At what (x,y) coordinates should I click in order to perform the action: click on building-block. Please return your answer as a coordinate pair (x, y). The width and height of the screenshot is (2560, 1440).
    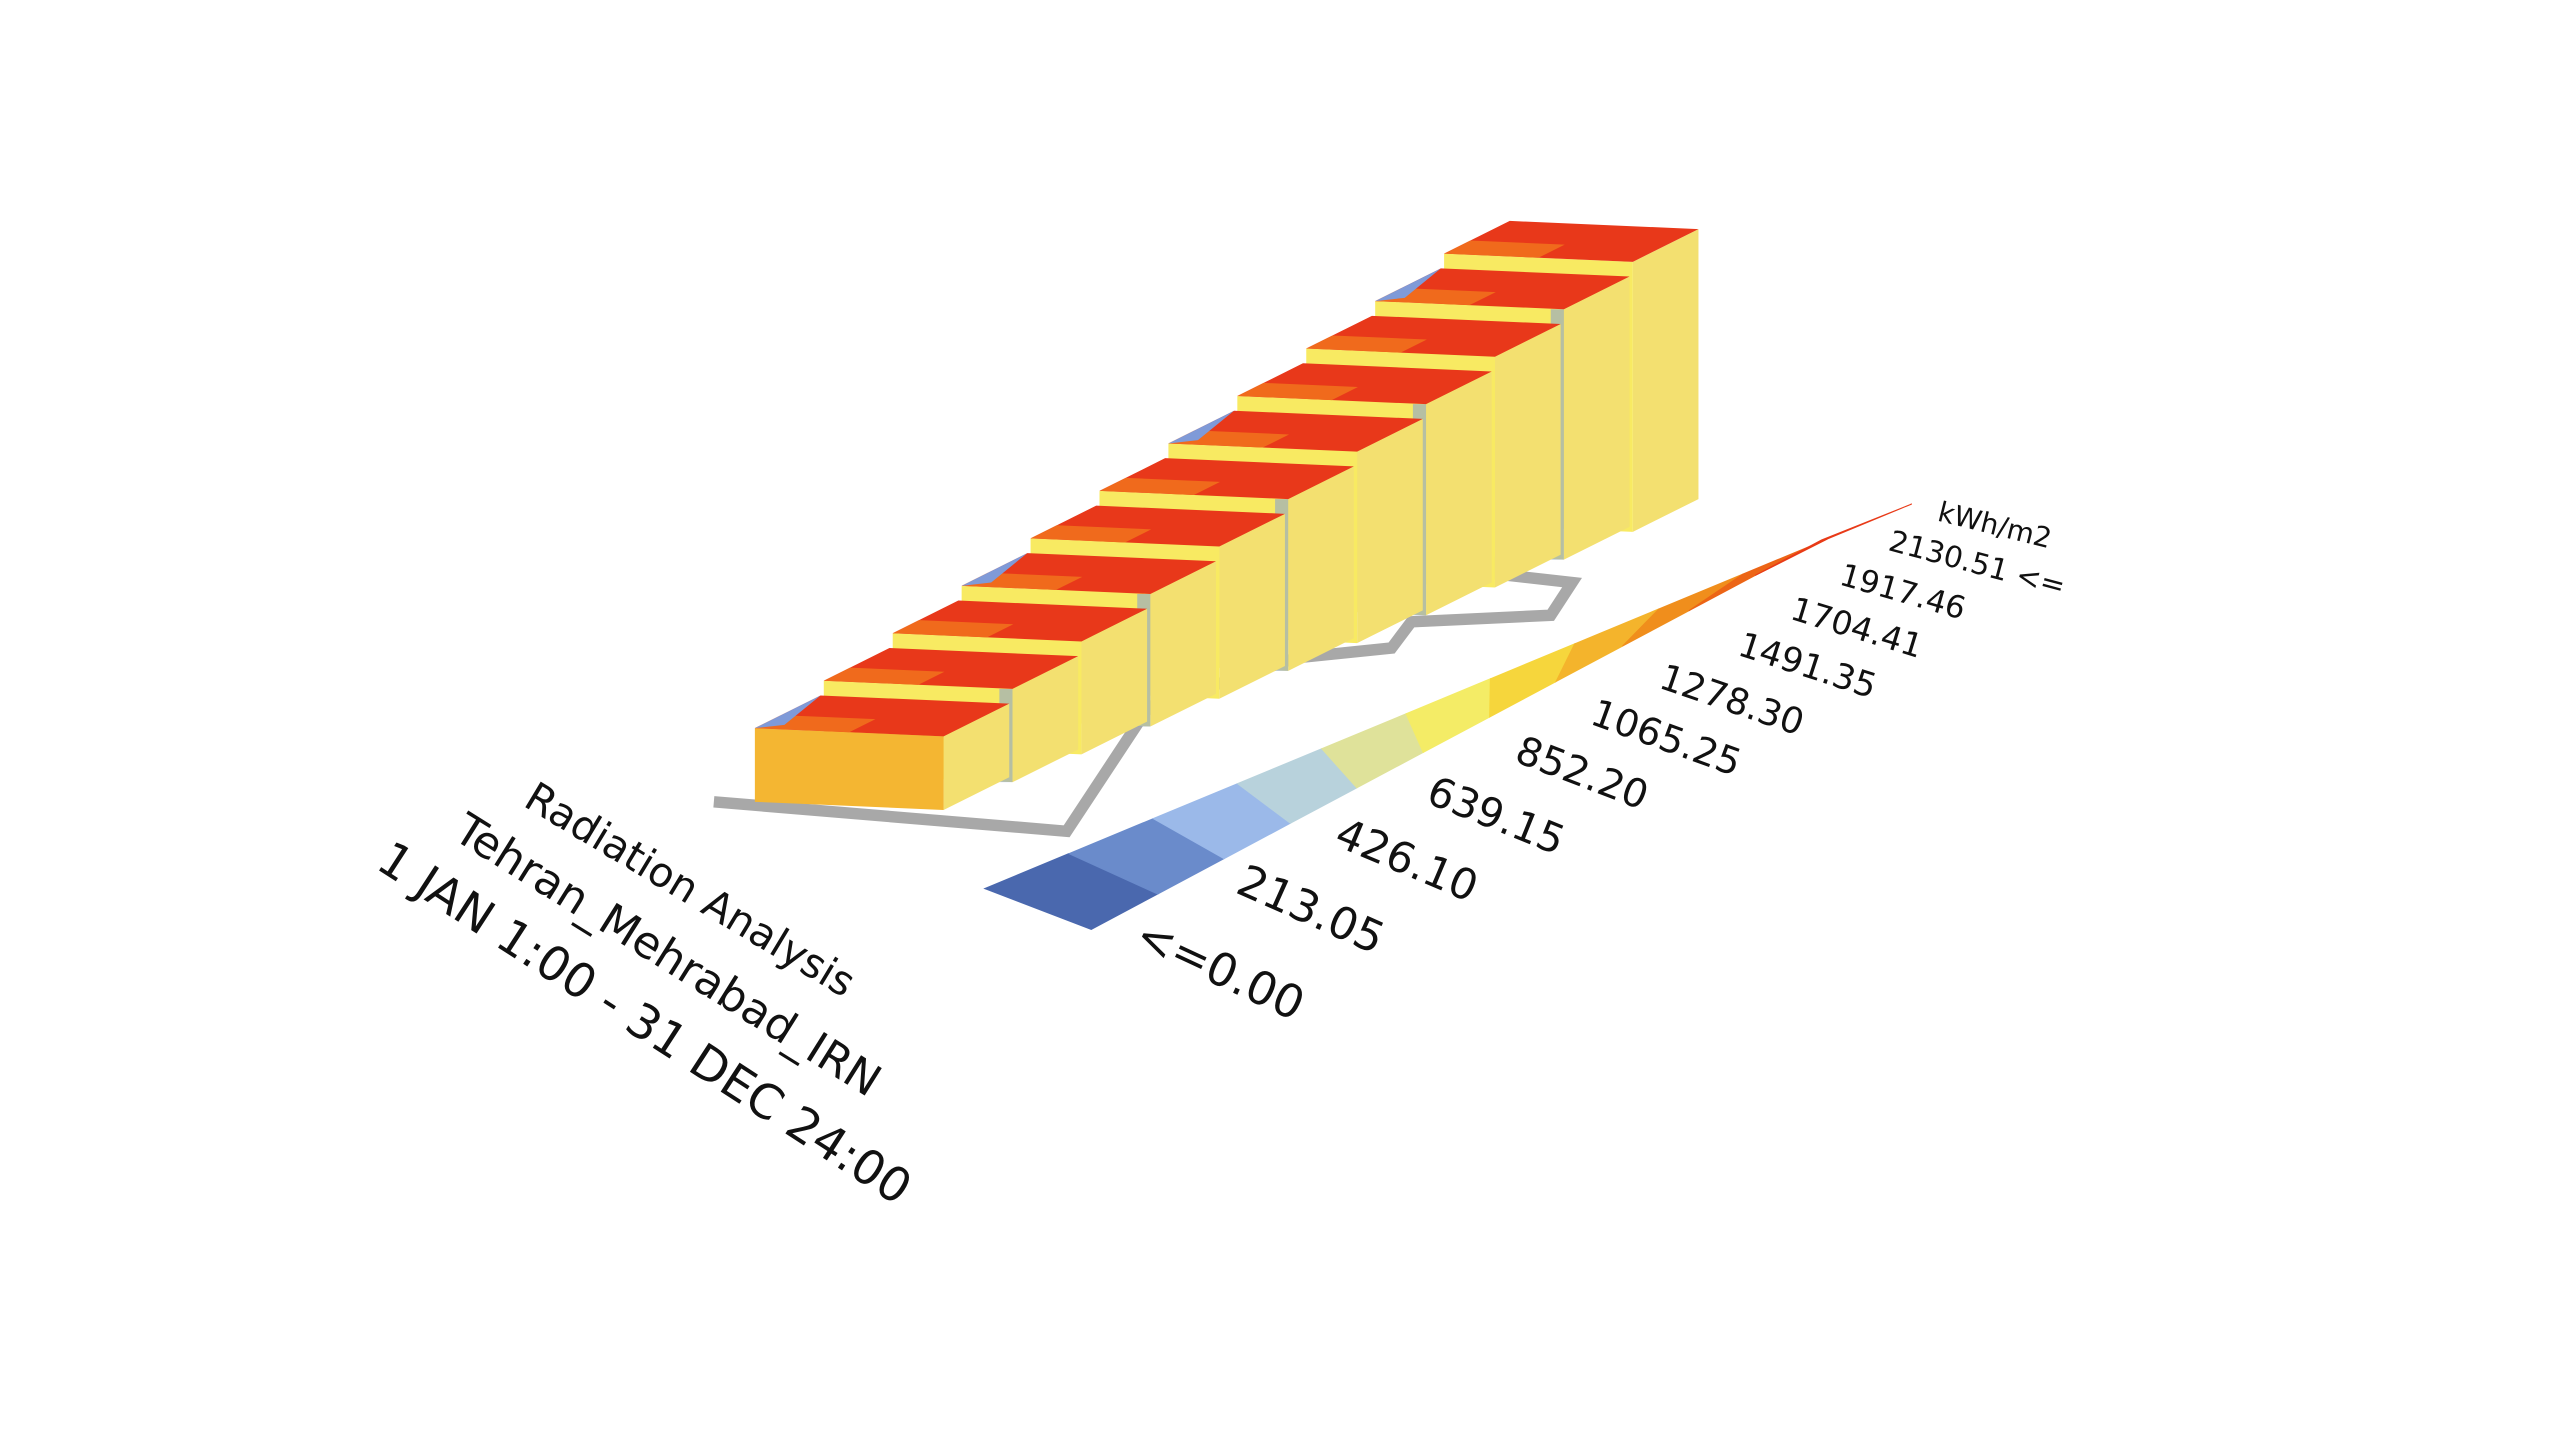
    Looking at the image, I should click on (882, 752).